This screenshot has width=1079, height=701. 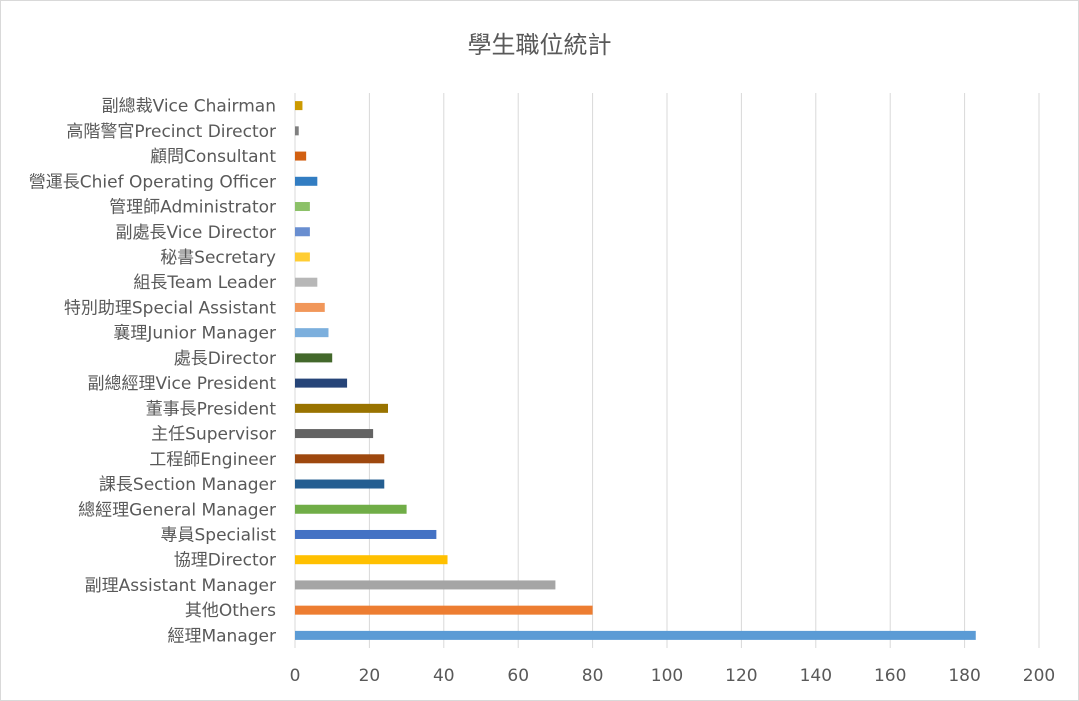 I want to click on category-label: 處長Director, so click(x=225, y=359).